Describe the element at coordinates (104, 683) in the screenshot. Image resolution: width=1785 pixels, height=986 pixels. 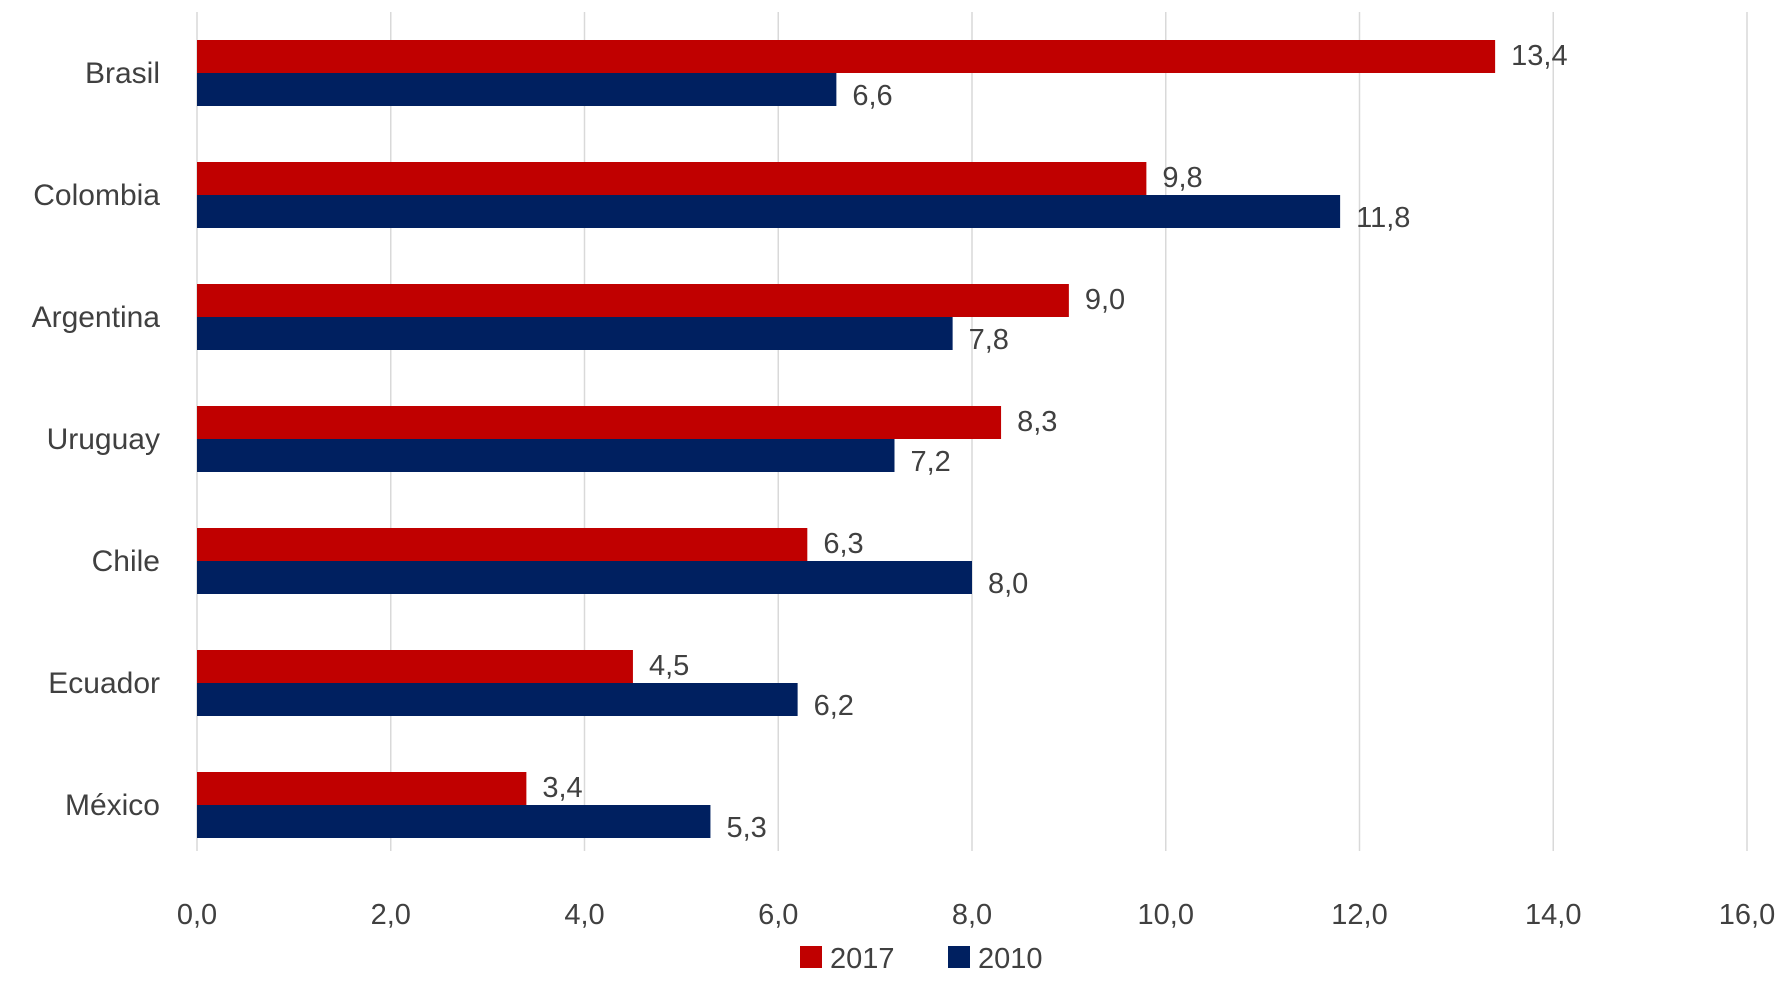
I see `category-label: Ecuador` at that location.